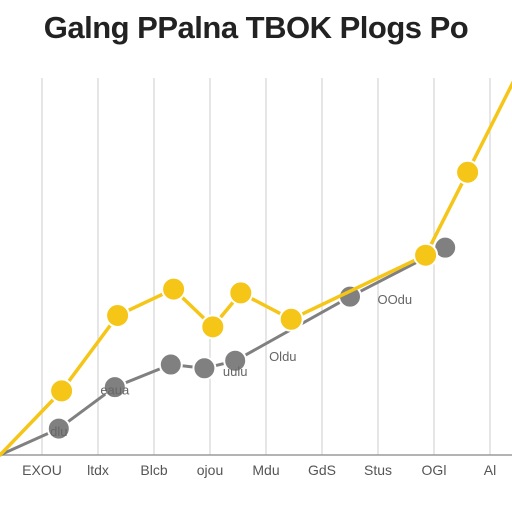 The width and height of the screenshot is (512, 512). What do you see at coordinates (490, 470) in the screenshot?
I see `x-tick-label: Al` at bounding box center [490, 470].